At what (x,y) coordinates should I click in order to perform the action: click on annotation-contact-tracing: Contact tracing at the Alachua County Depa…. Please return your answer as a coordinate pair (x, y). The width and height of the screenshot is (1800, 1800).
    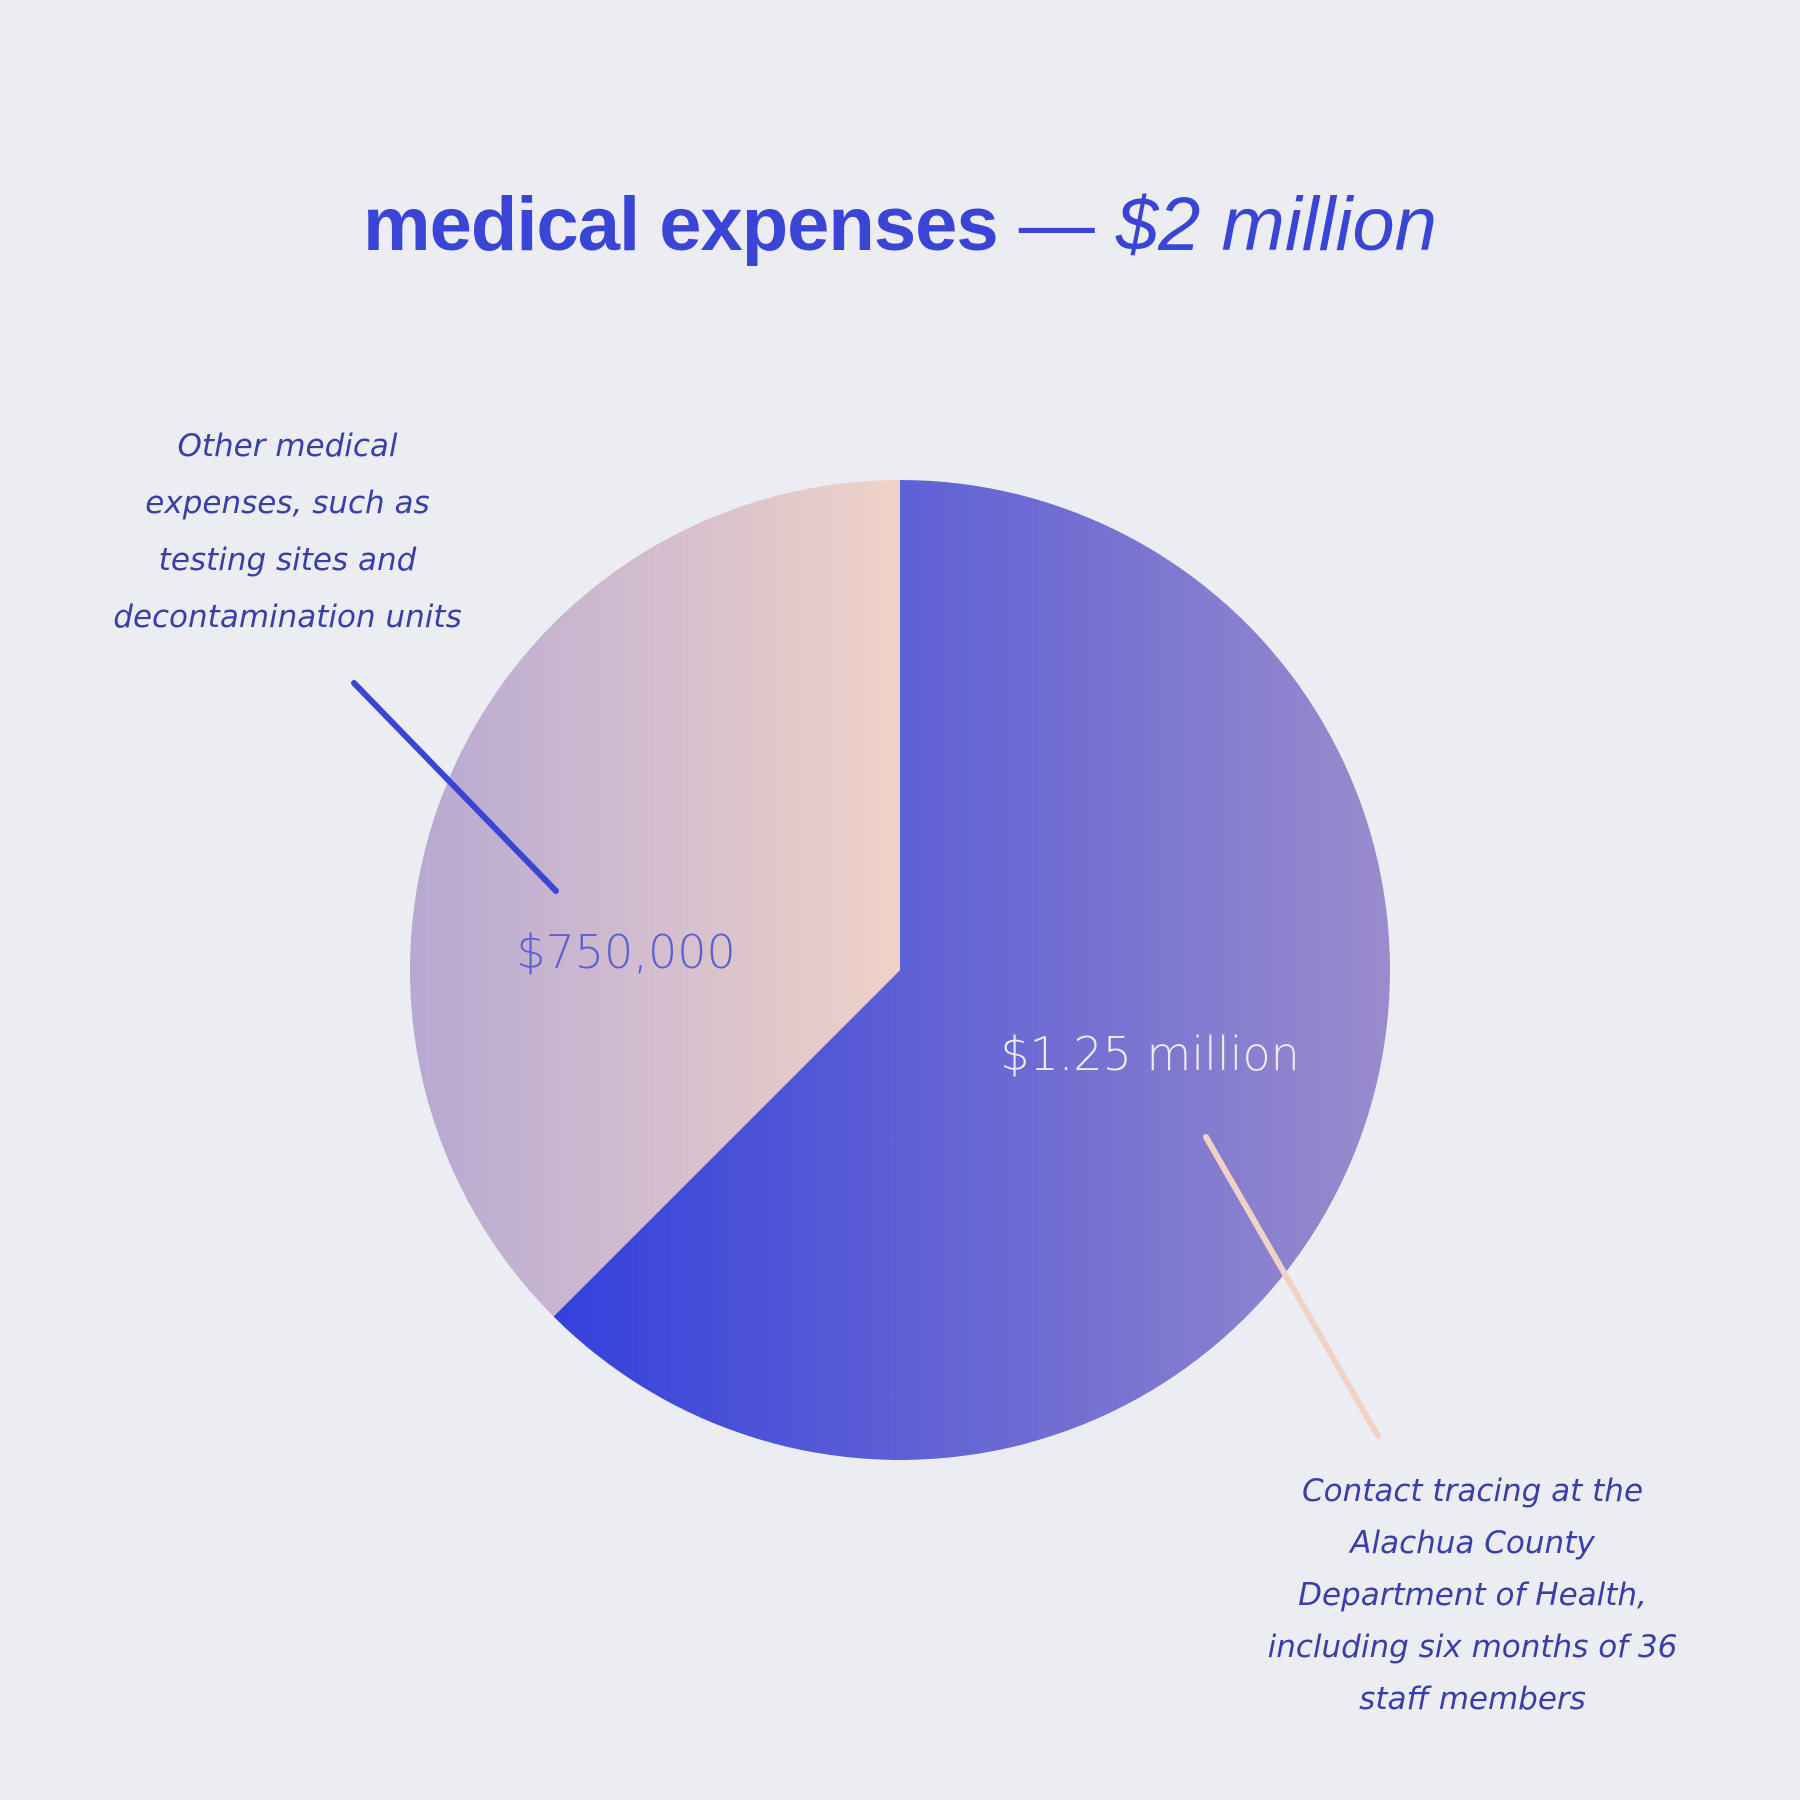
    Looking at the image, I should click on (1472, 1595).